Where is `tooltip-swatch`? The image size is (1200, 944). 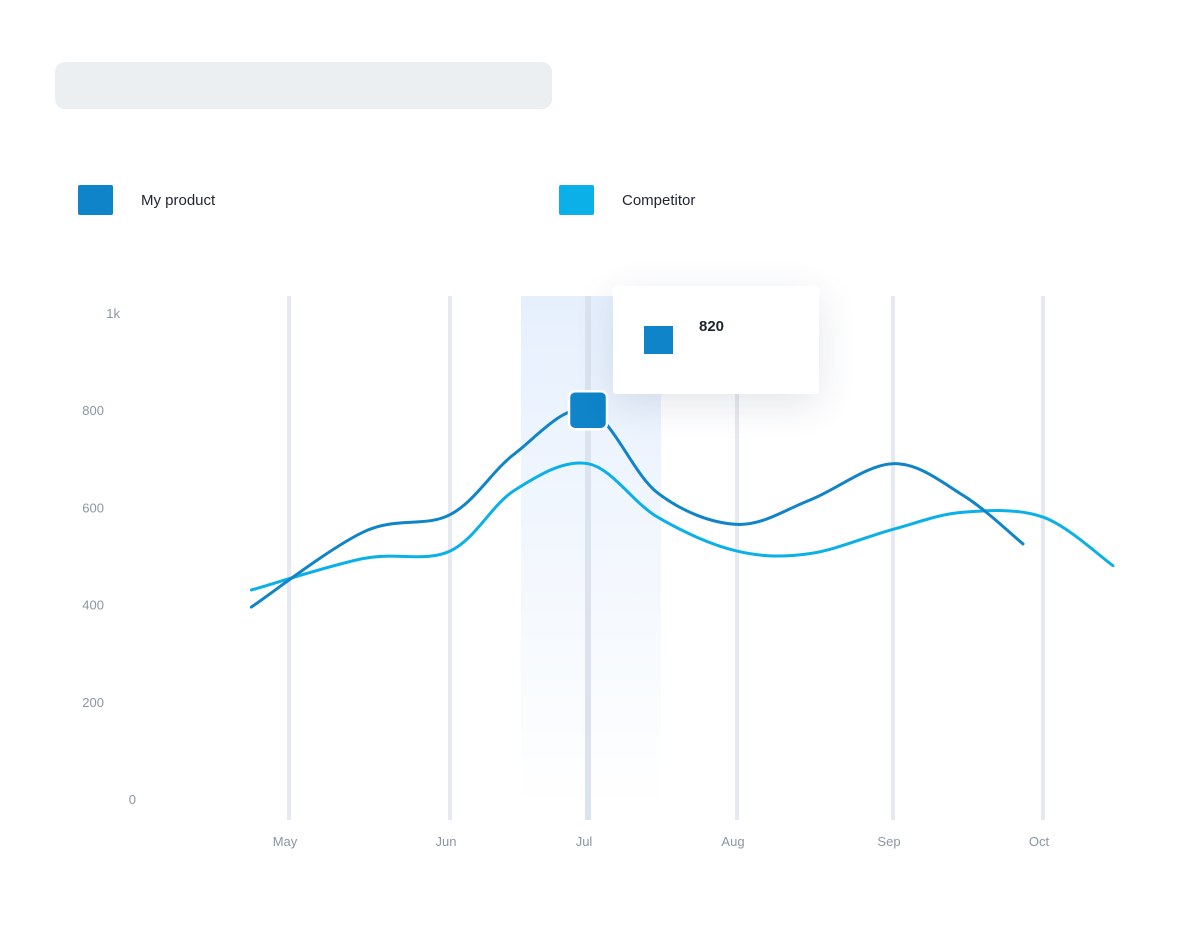
tooltip-swatch is located at coordinates (658, 340).